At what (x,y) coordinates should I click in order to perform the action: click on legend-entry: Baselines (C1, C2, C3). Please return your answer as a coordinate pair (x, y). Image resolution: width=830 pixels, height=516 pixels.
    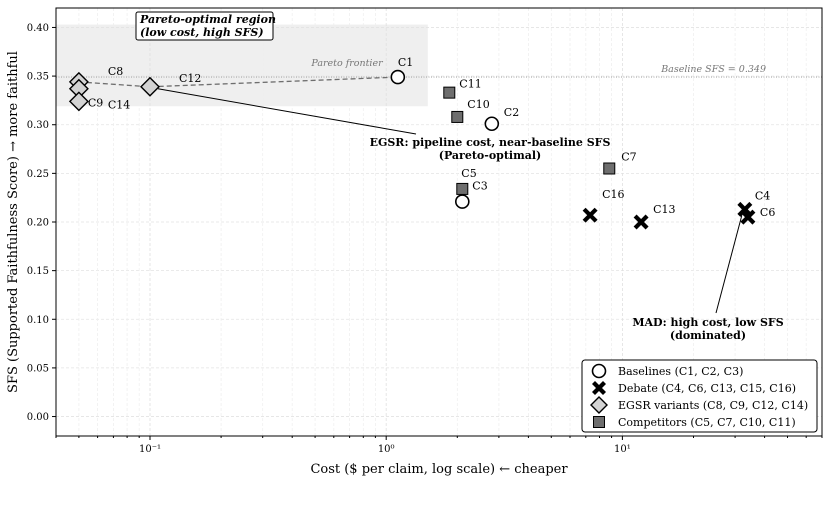
    Looking at the image, I should click on (680, 371).